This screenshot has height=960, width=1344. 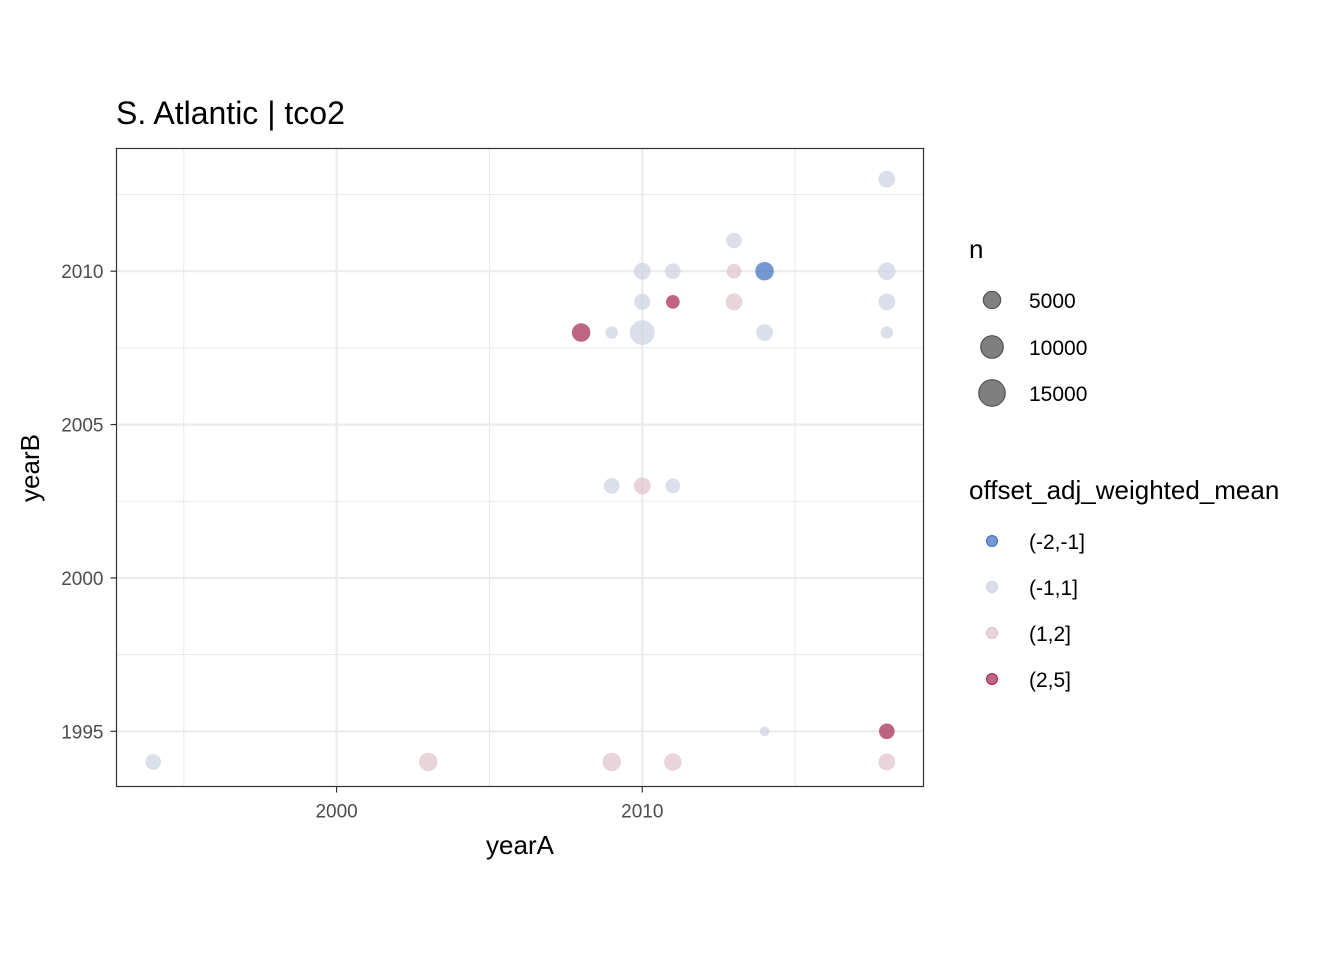 What do you see at coordinates (1050, 634) in the screenshot?
I see `color-legend-label: (1,2]` at bounding box center [1050, 634].